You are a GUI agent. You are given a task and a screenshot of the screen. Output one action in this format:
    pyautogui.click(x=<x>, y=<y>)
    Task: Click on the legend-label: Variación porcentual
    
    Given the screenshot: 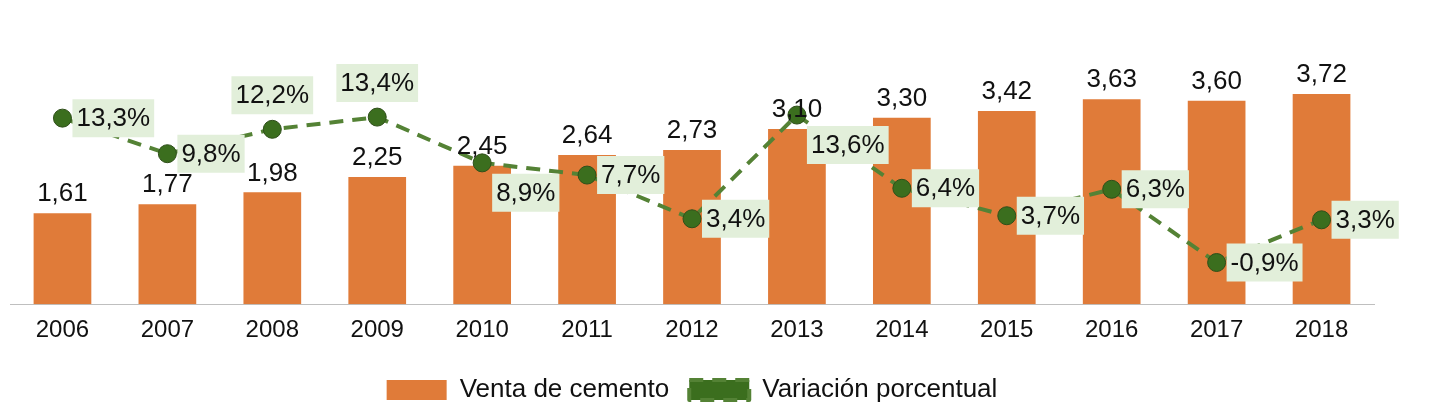 What is the action you would take?
    pyautogui.click(x=880, y=388)
    